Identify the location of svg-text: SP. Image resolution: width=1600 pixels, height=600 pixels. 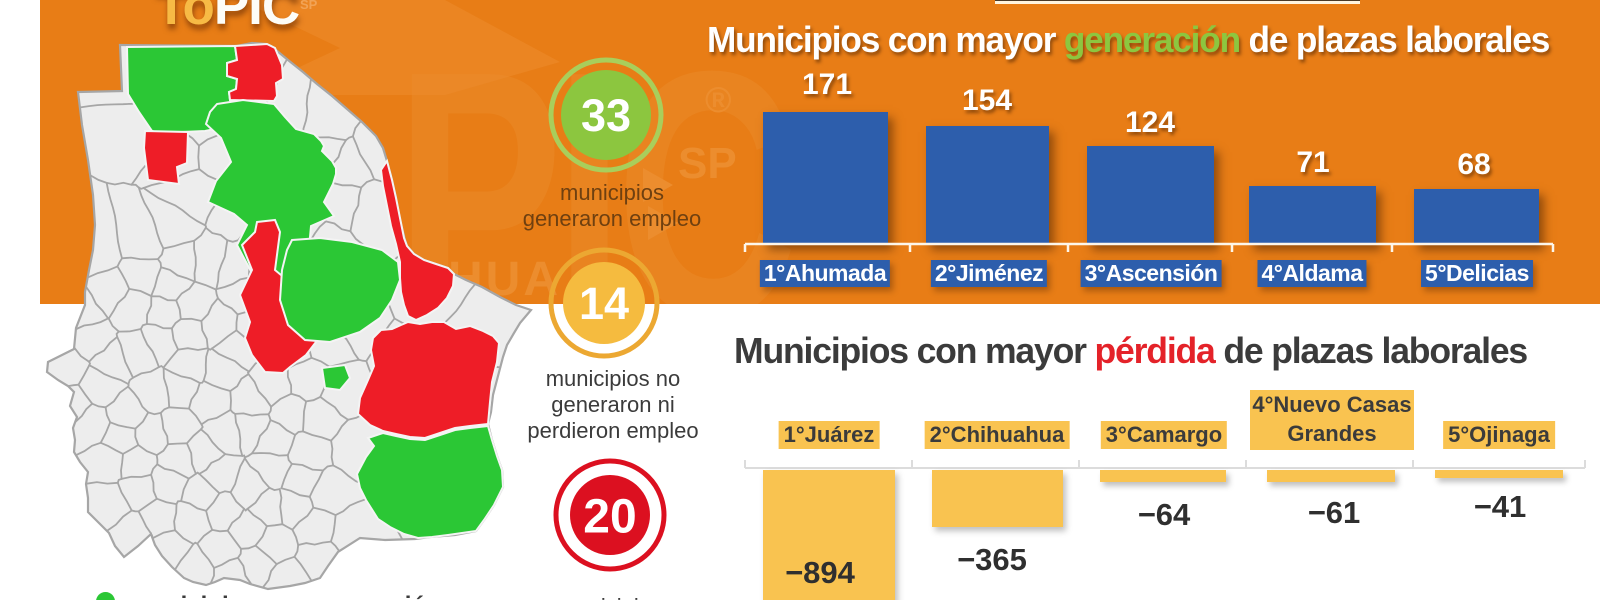
(707, 163).